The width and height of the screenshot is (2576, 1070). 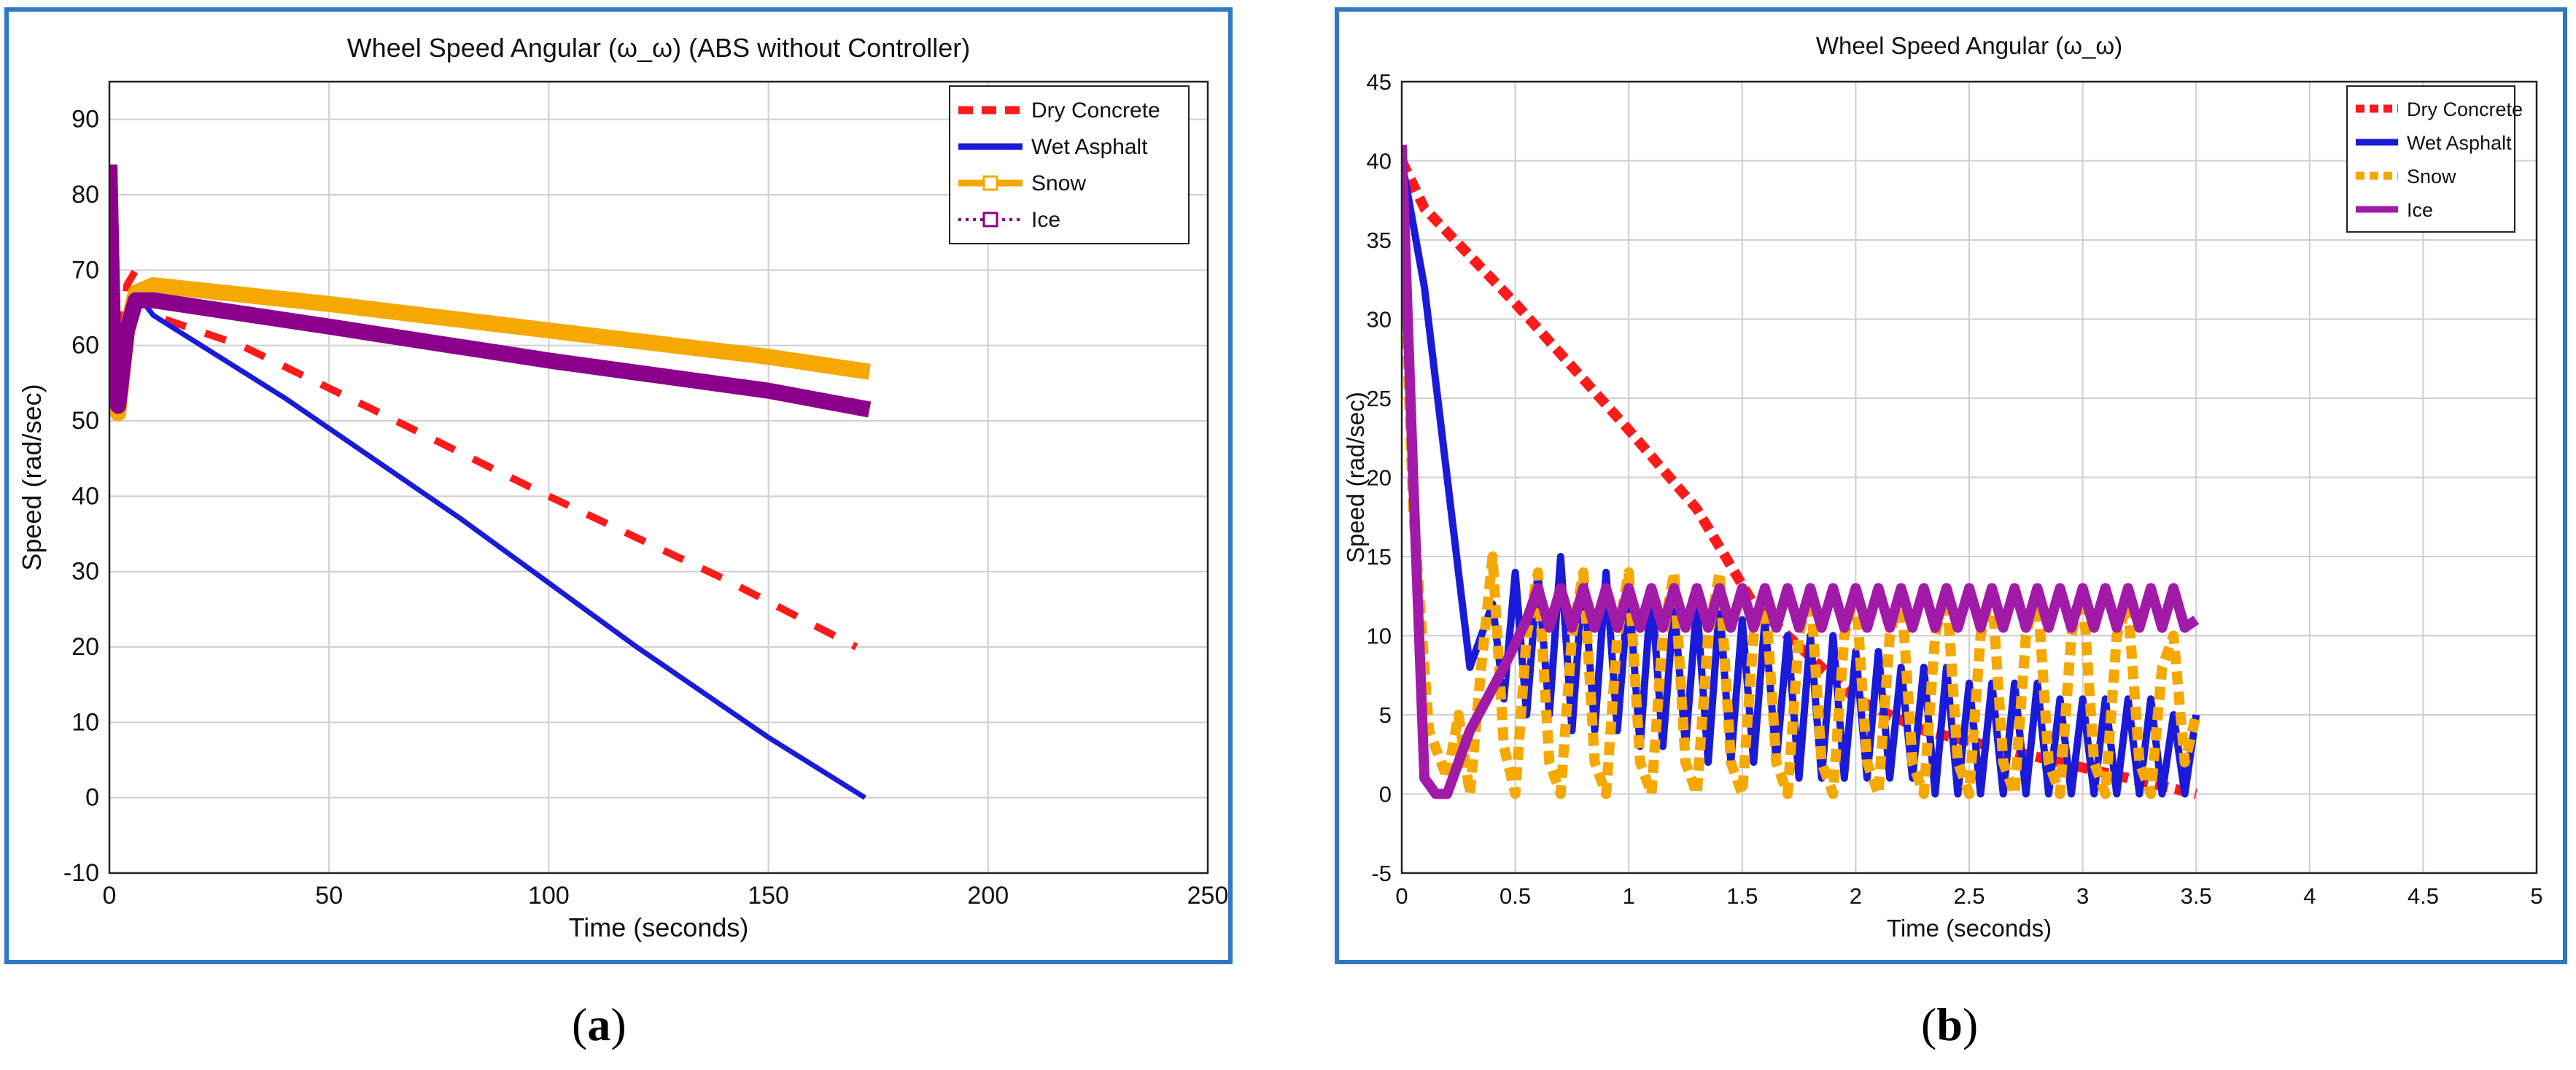 What do you see at coordinates (1380, 82) in the screenshot?
I see `y-tick-label: 45` at bounding box center [1380, 82].